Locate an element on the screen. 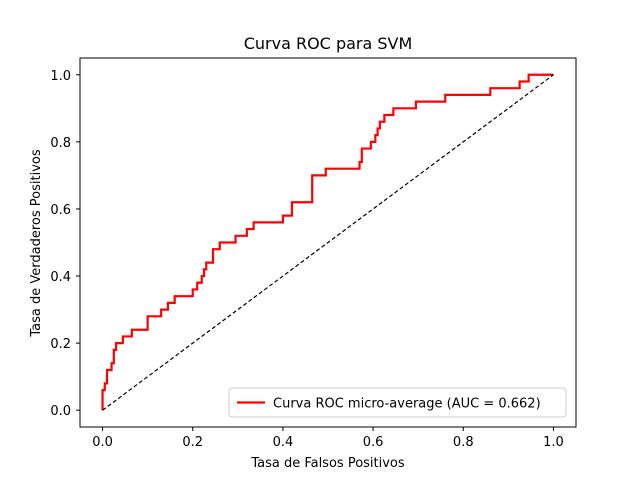 This screenshot has width=640, height=480. legend-box is located at coordinates (397, 402).